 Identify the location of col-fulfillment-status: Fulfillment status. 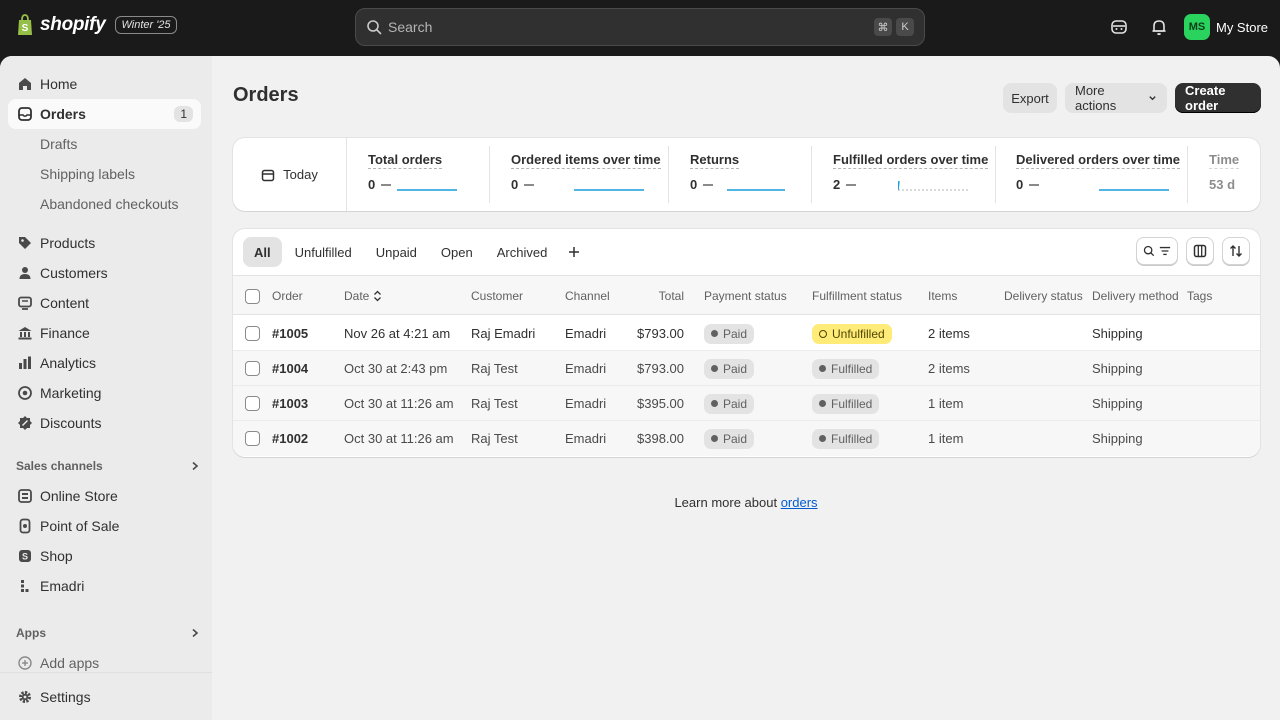
(857, 296).